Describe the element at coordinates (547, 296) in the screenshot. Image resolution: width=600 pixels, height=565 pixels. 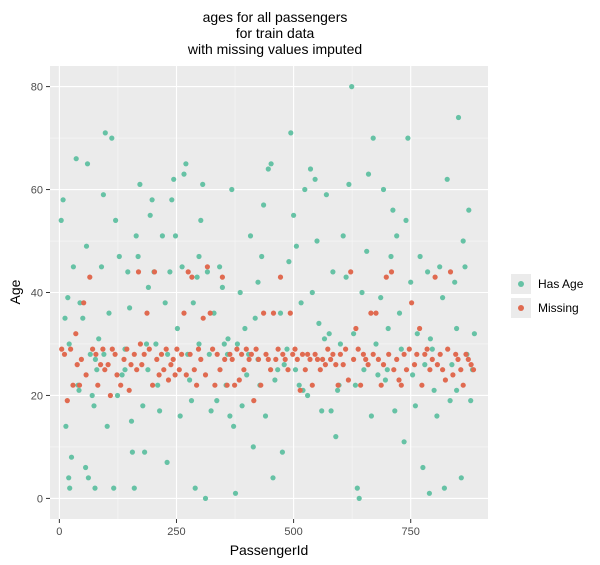
I see `legend: Has Age Missing` at that location.